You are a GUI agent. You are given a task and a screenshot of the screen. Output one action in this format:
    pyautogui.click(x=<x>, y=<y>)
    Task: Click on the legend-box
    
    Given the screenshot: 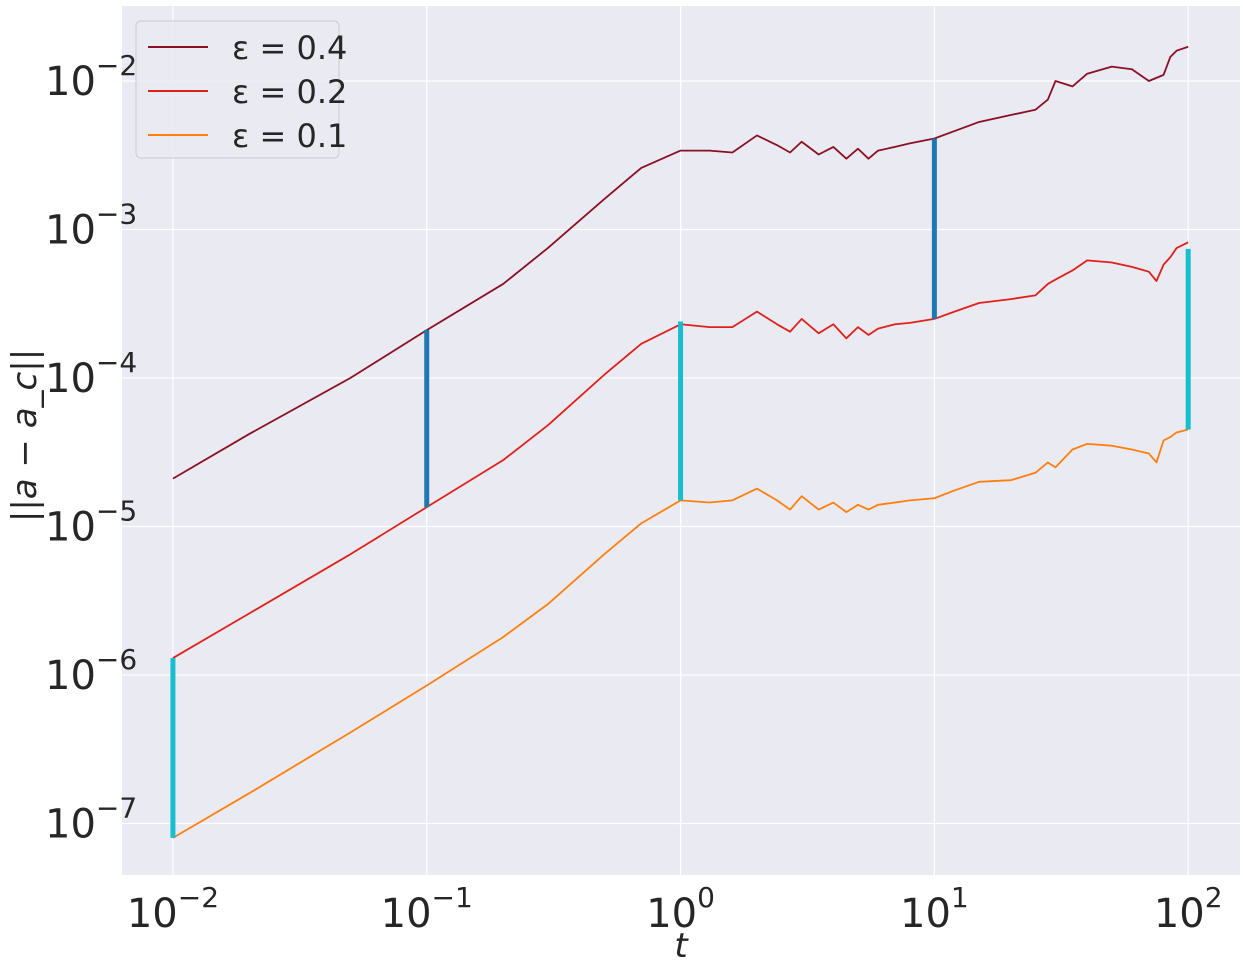 What is the action you would take?
    pyautogui.click(x=237, y=89)
    